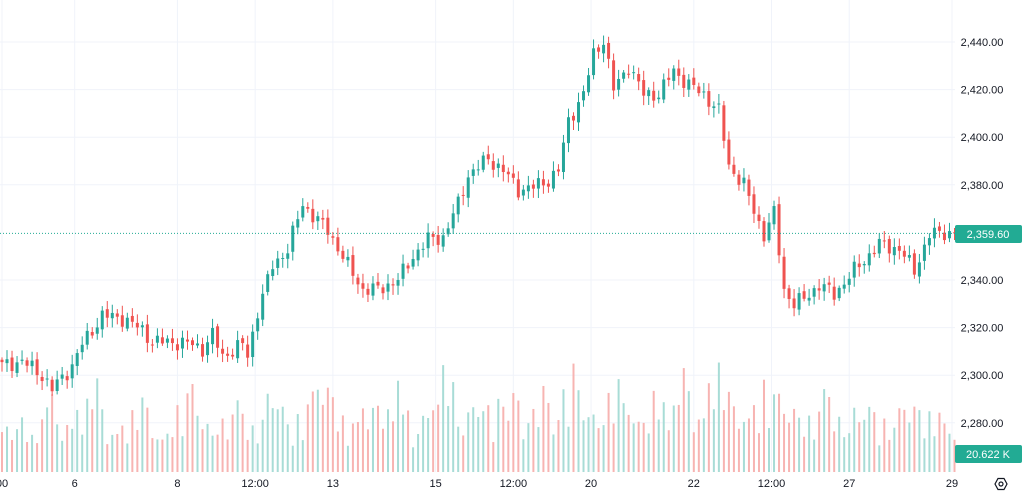  What do you see at coordinates (436, 484) in the screenshot?
I see `time-tick-label: 15` at bounding box center [436, 484].